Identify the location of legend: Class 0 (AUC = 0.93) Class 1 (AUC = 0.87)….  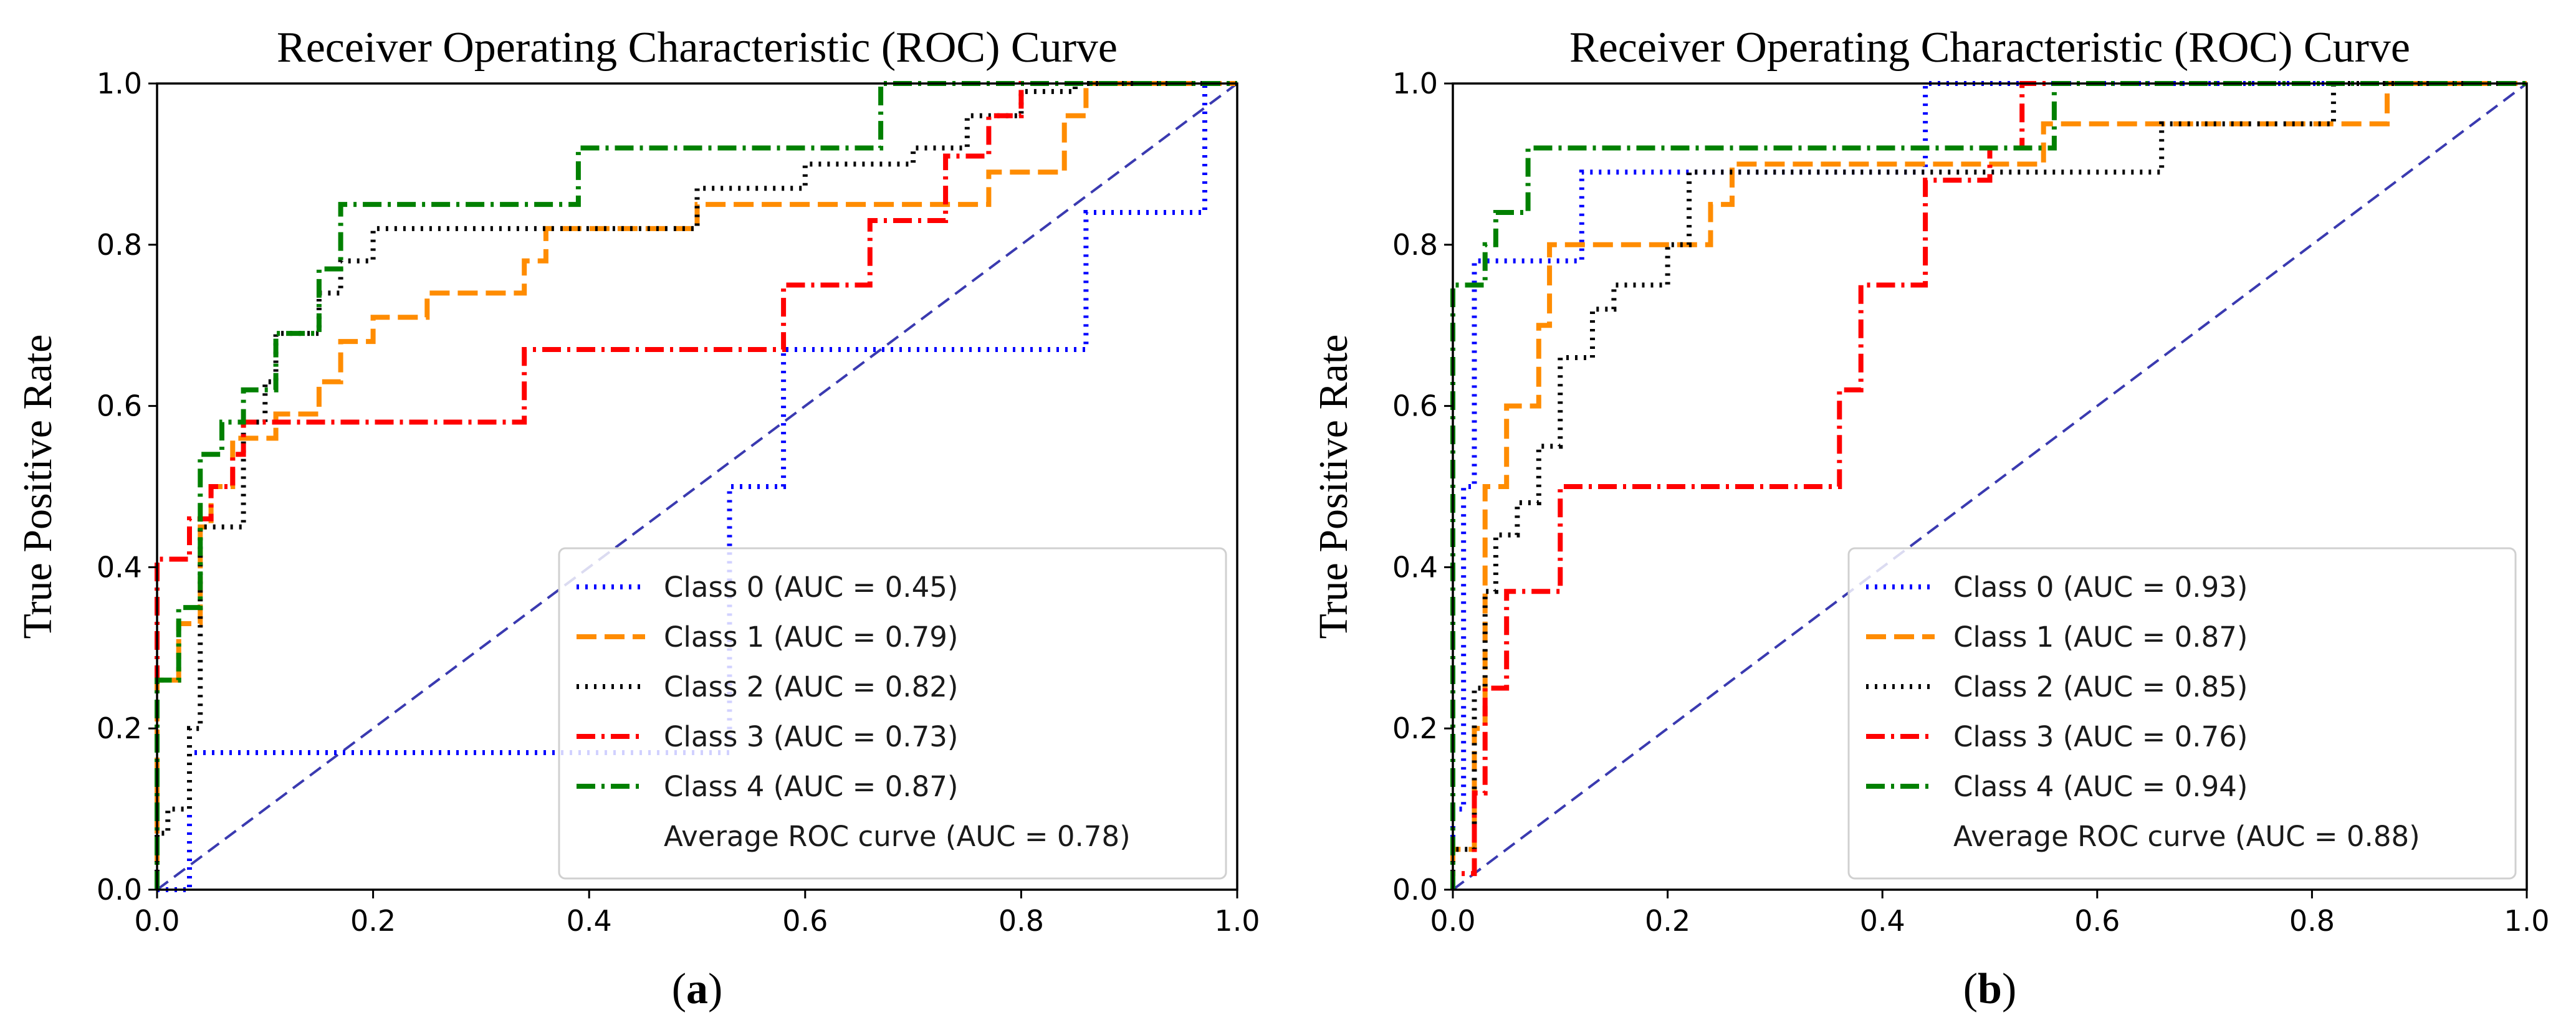
(2182, 713).